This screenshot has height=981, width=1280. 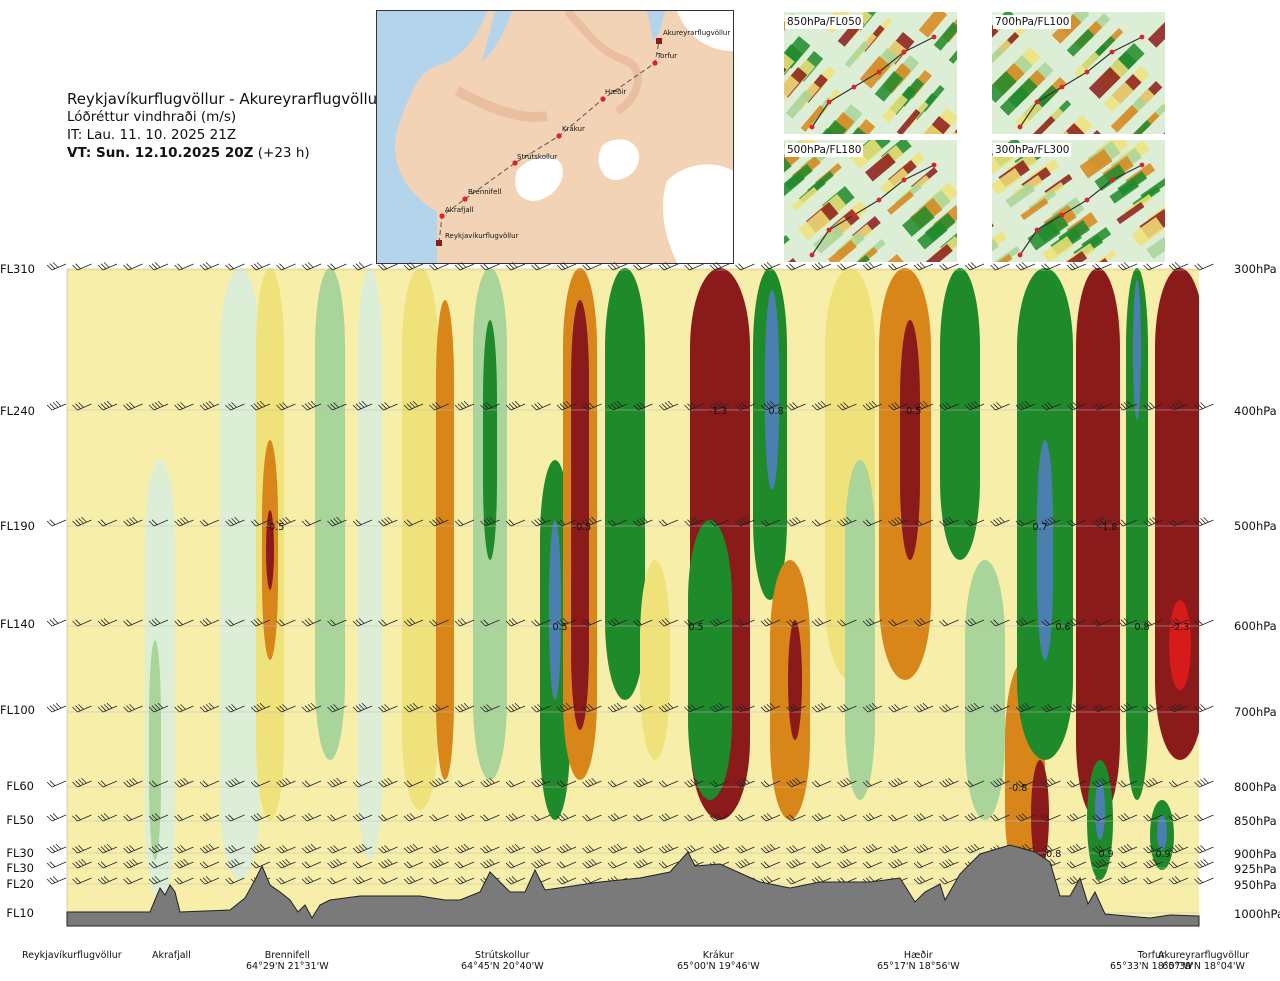 What do you see at coordinates (17, 526) in the screenshot?
I see `fl-label-190: FL190` at bounding box center [17, 526].